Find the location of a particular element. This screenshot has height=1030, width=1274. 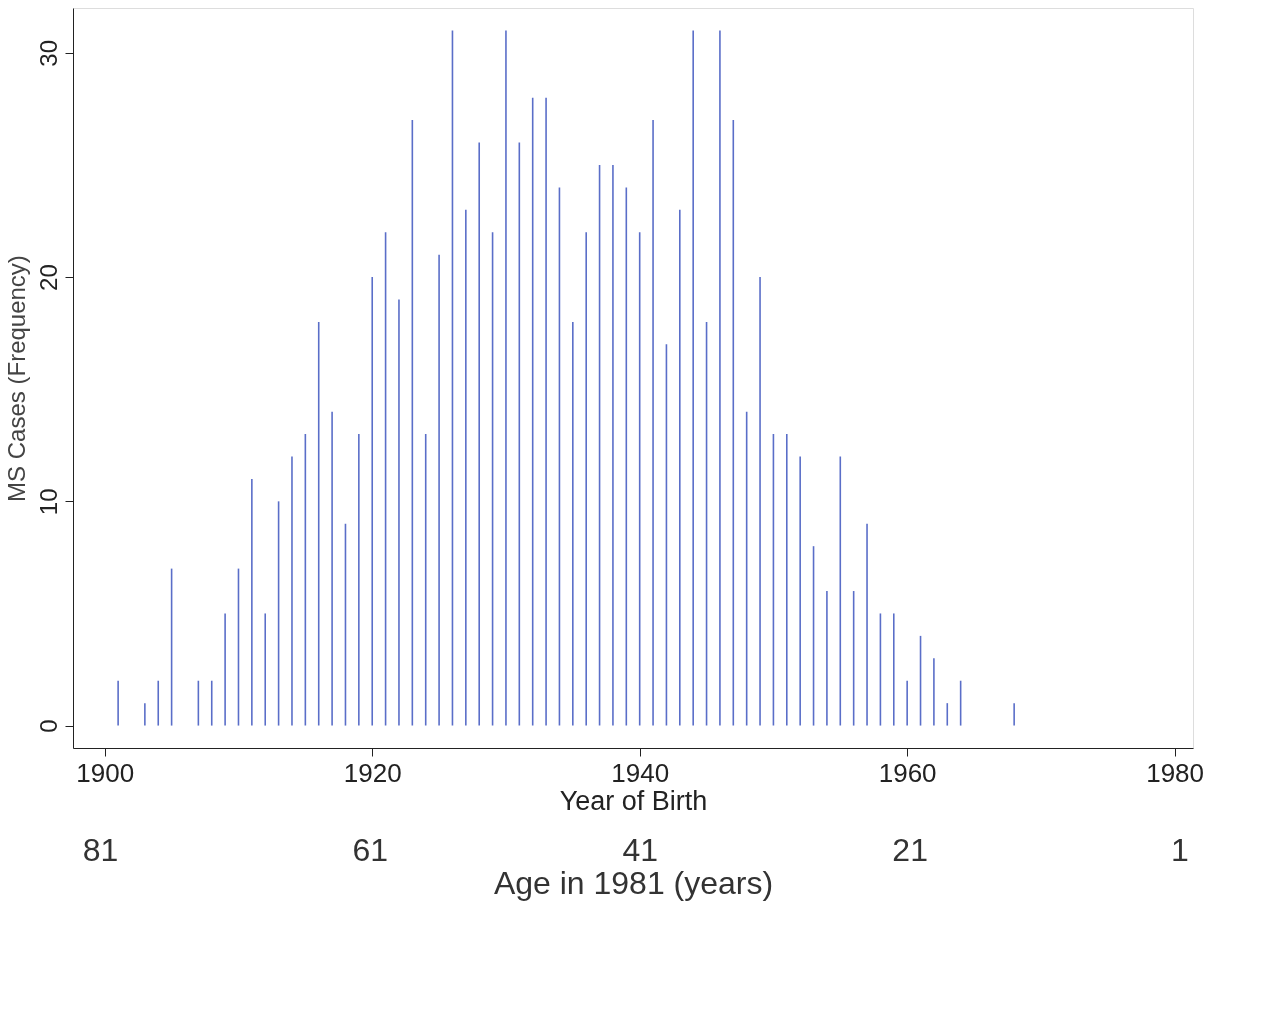

x-axis-title: Year of Birth is located at coordinates (633, 800).